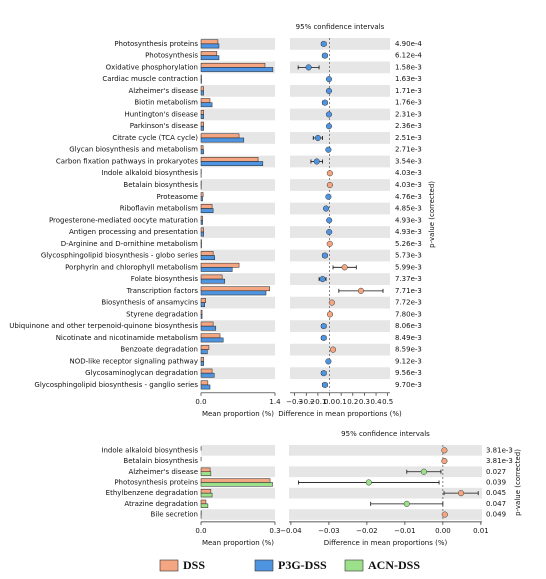 This screenshot has height=579, width=546. Describe the element at coordinates (496, 472) in the screenshot. I see `p-value: 0.027` at that location.